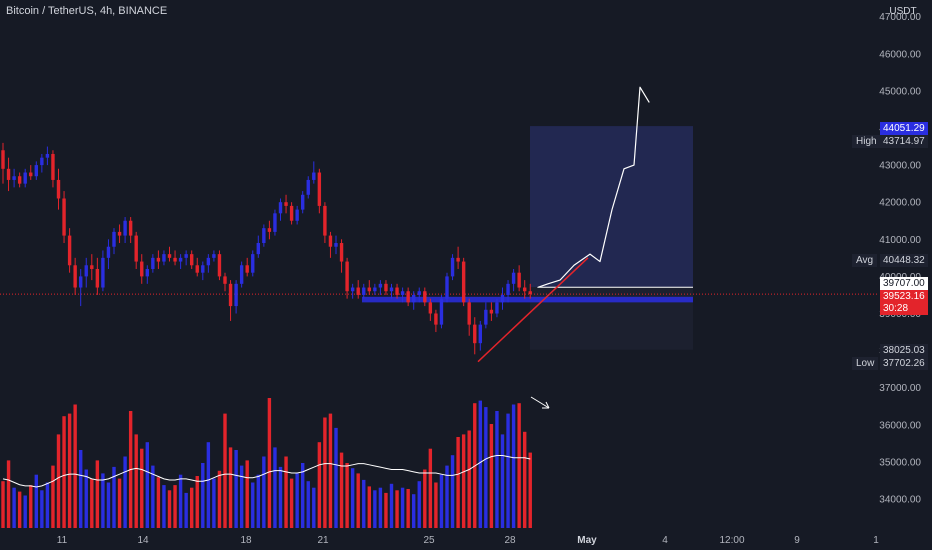 The width and height of the screenshot is (932, 550). Describe the element at coordinates (904, 308) in the screenshot. I see `countdown-label: 30:28` at that location.